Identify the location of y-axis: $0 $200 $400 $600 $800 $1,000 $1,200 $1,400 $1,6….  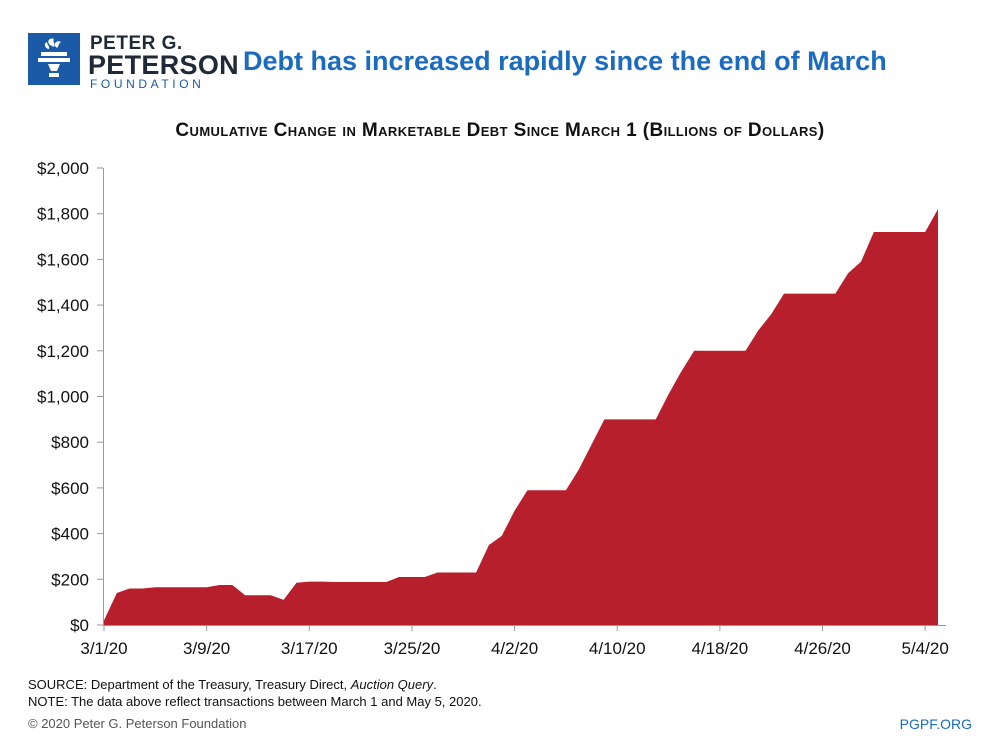
(70, 397).